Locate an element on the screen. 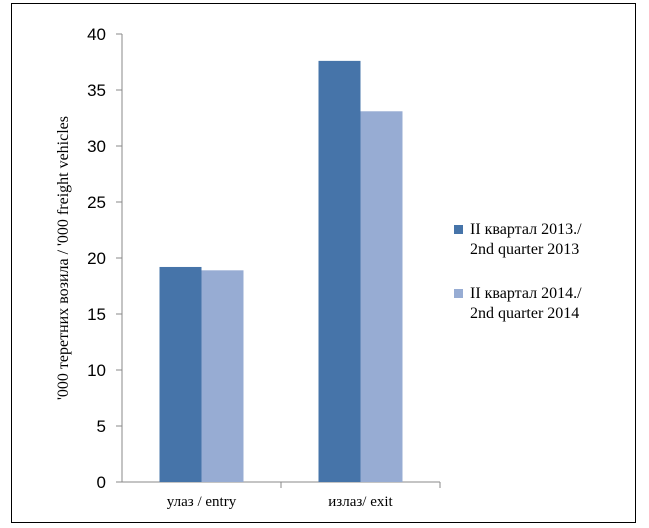 The image size is (649, 528). legend-swatch-2013 is located at coordinates (458, 229).